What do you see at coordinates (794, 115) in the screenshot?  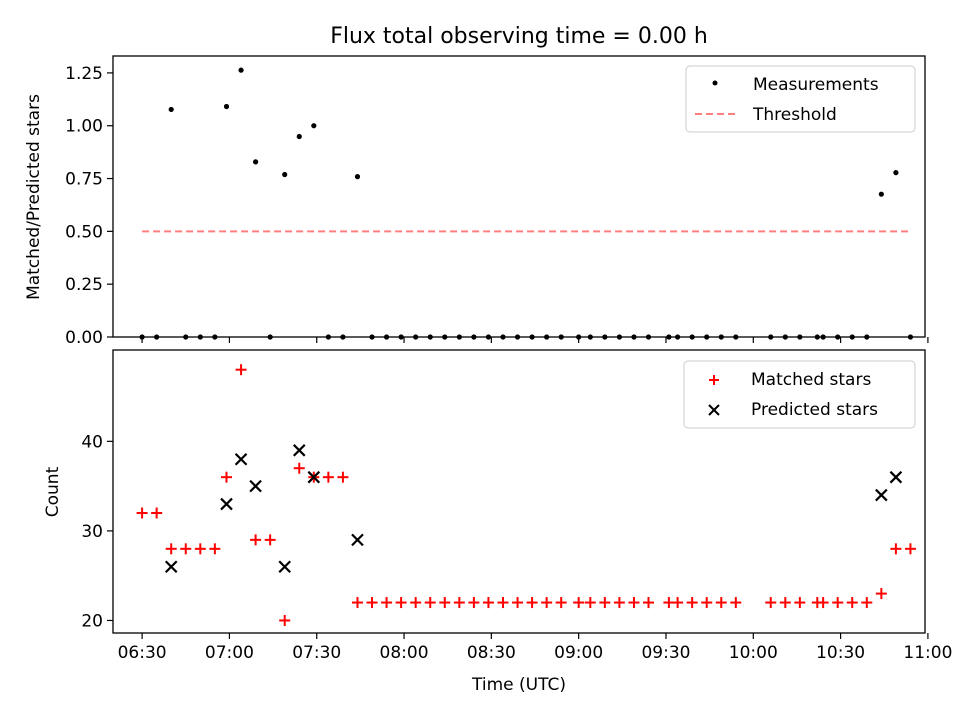 I see `legend-threshold-label: Threshold` at bounding box center [794, 115].